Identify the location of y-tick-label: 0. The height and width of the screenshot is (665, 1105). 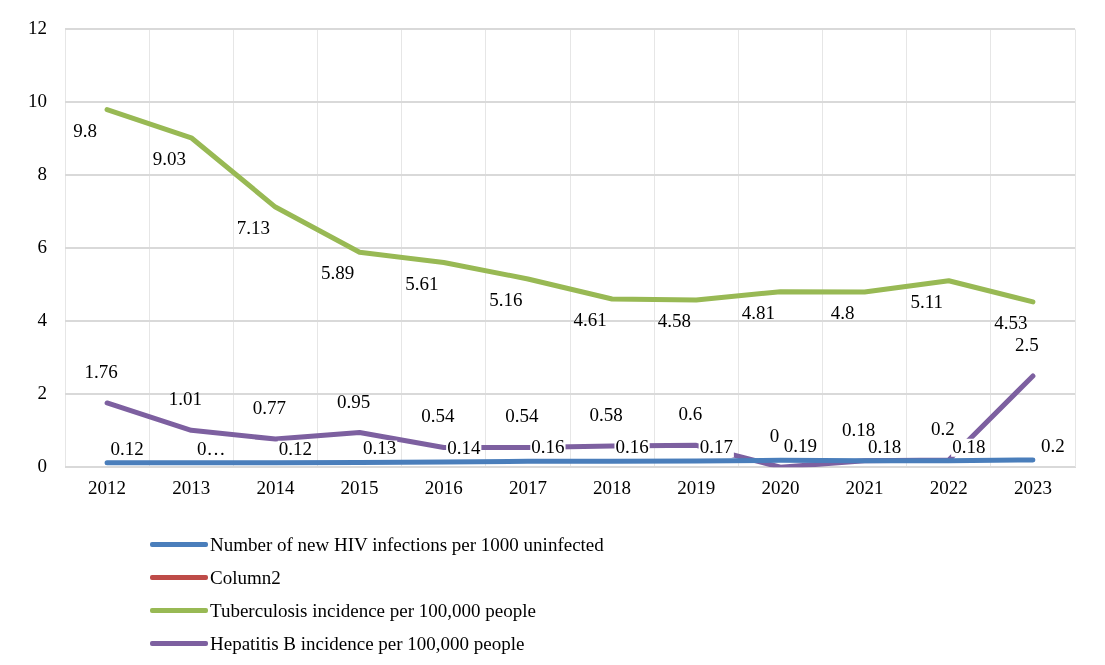
(42, 466).